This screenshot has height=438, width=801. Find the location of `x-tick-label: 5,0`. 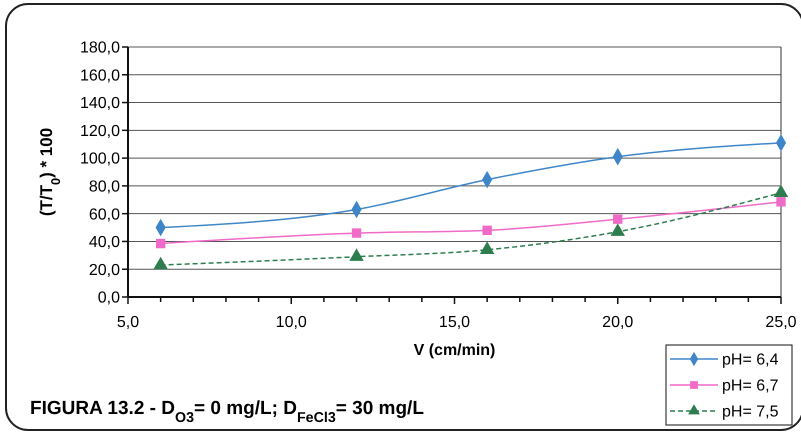

x-tick-label: 5,0 is located at coordinates (128, 322).